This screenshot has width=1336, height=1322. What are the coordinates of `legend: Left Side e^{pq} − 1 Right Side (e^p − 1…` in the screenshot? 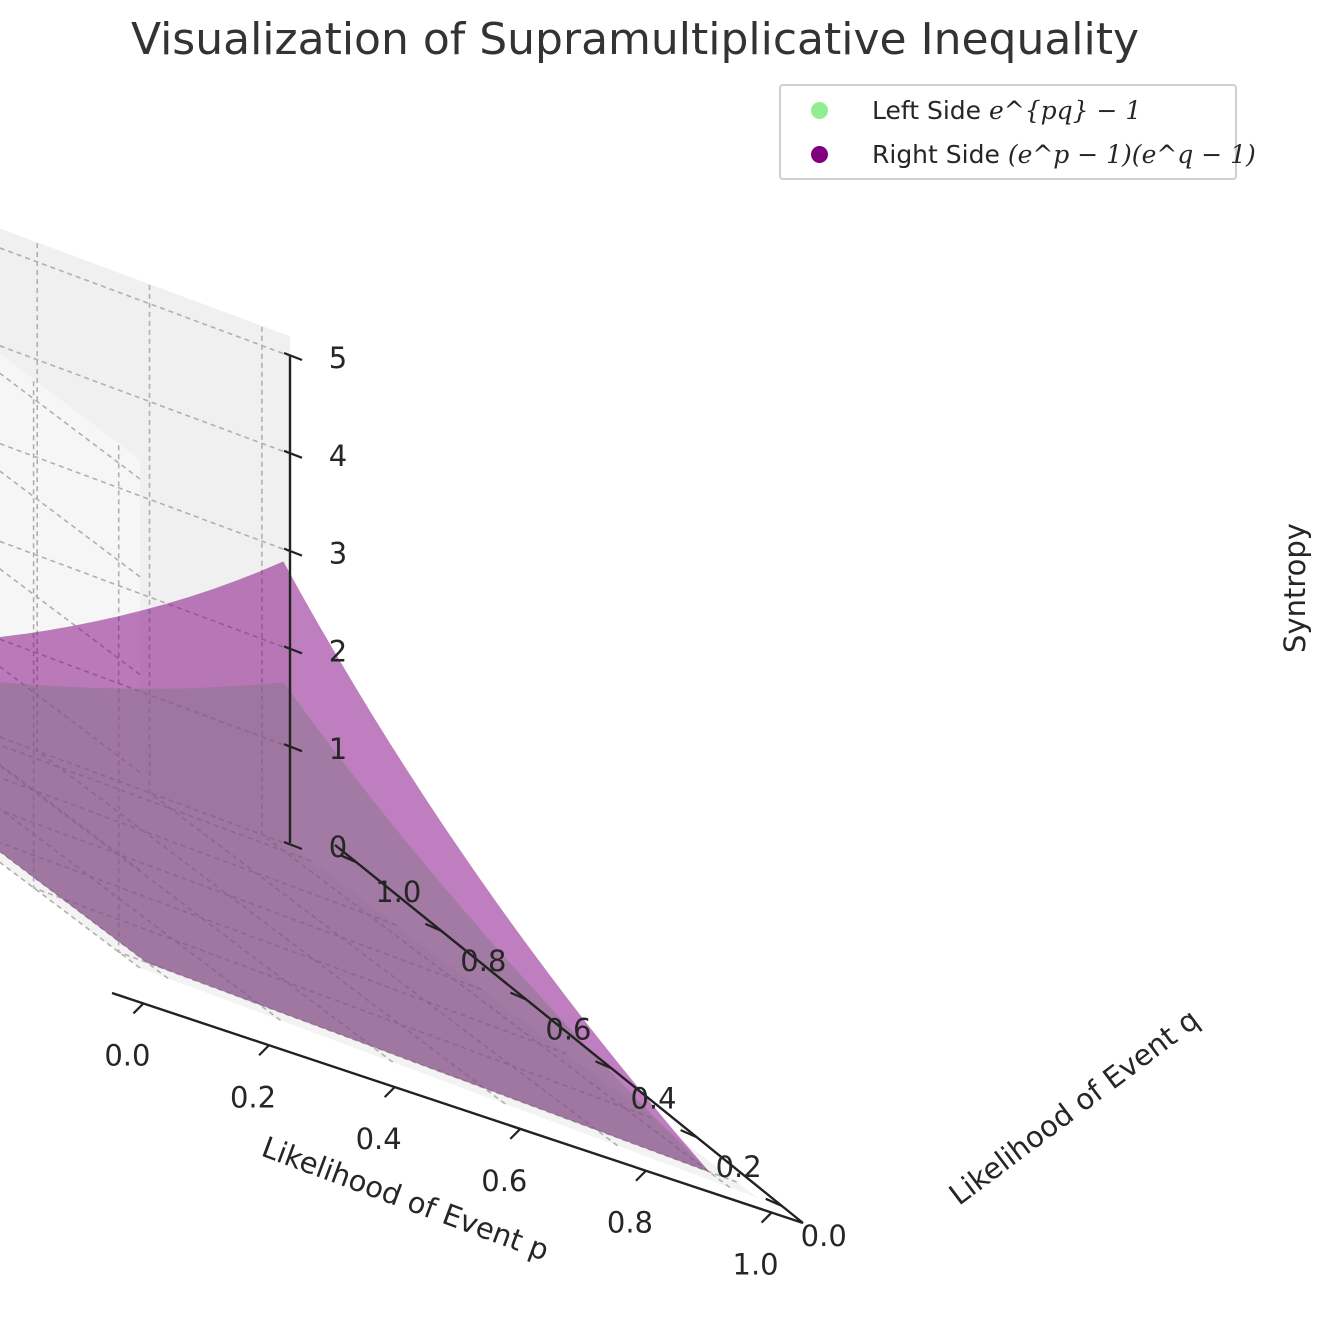 It's located at (1017, 132).